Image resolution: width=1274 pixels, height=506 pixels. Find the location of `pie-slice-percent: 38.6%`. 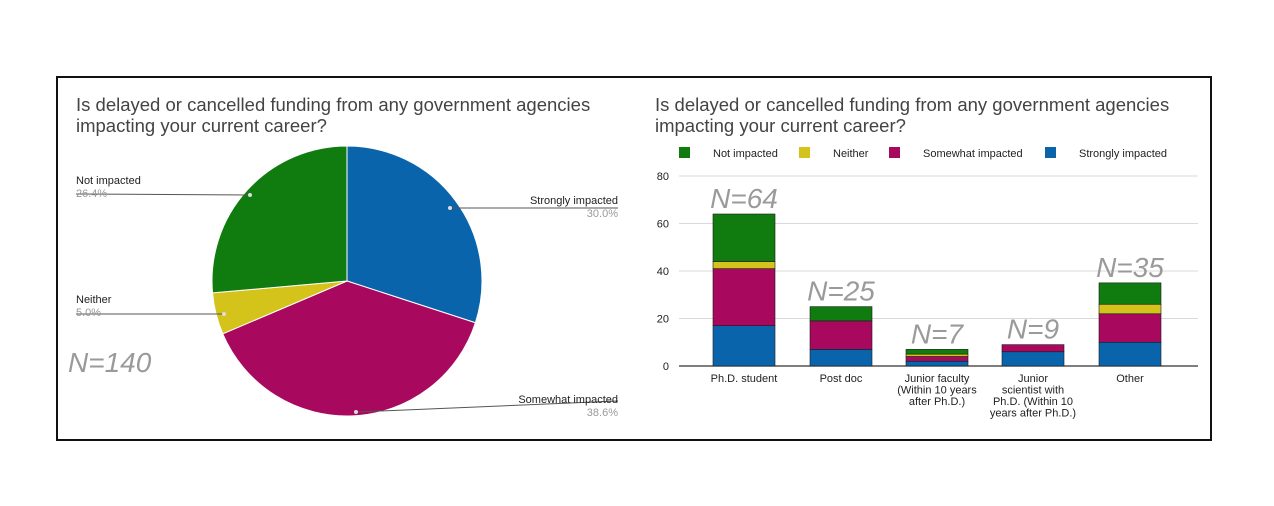

pie-slice-percent: 38.6% is located at coordinates (602, 413).